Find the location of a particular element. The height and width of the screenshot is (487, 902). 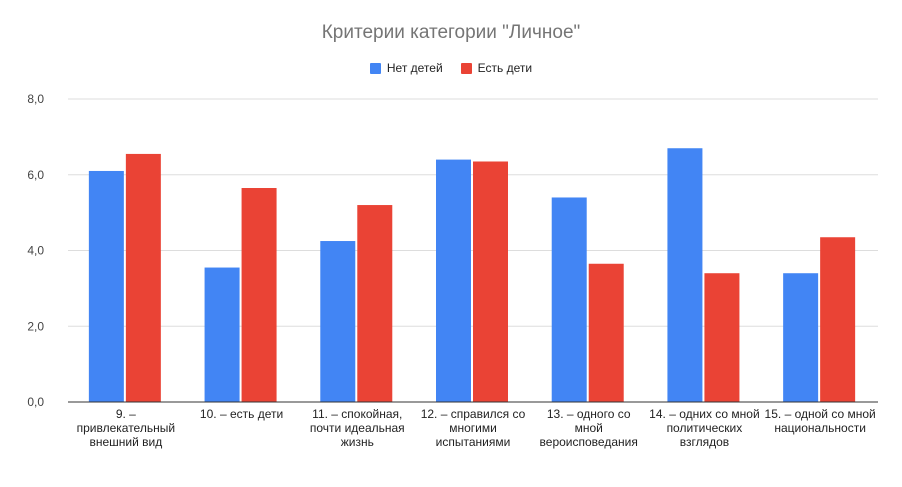

y-tick-label: 6,0 is located at coordinates (35, 175).